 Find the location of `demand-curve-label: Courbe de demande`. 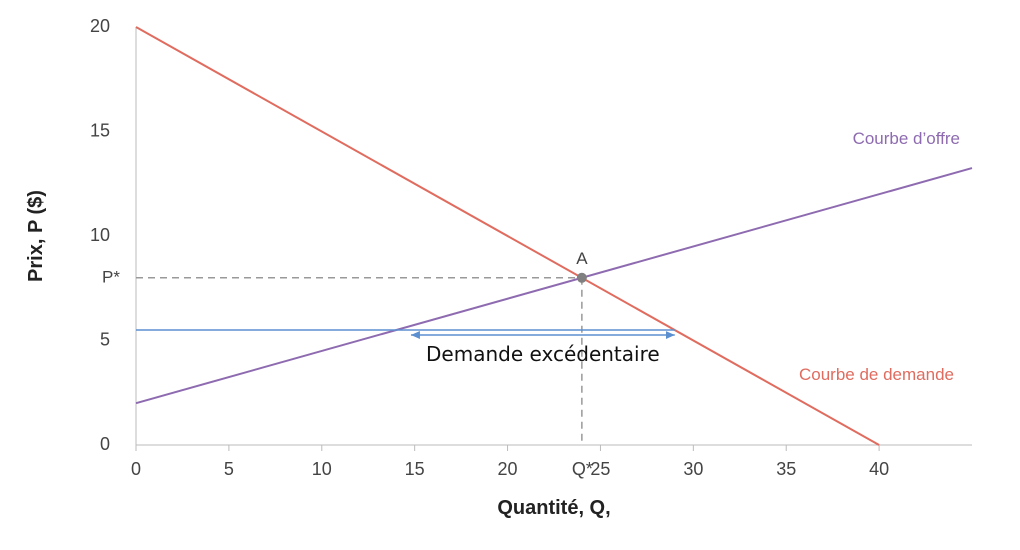

demand-curve-label: Courbe de demande is located at coordinates (876, 374).